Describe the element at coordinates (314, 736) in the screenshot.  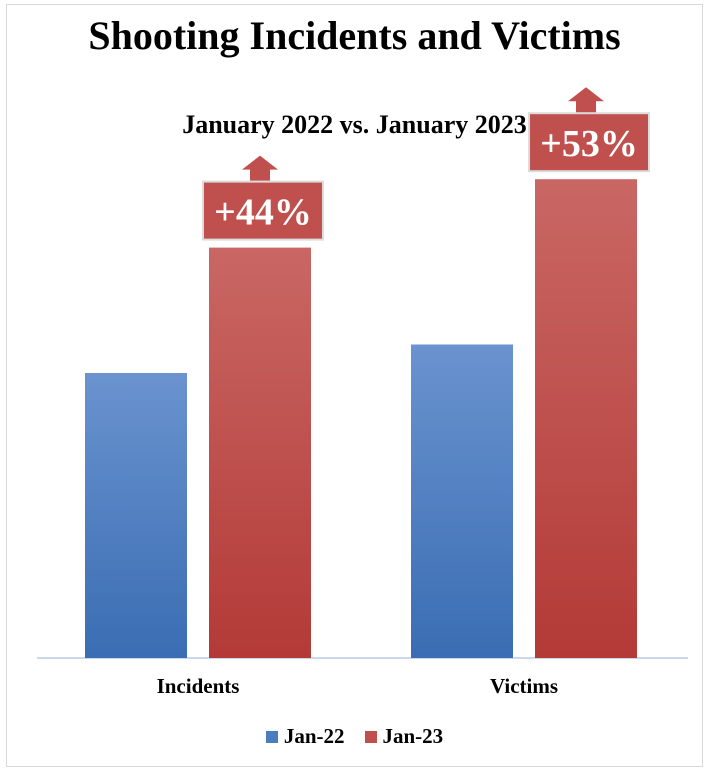
I see `legend-label-jan-22: Jan-22` at that location.